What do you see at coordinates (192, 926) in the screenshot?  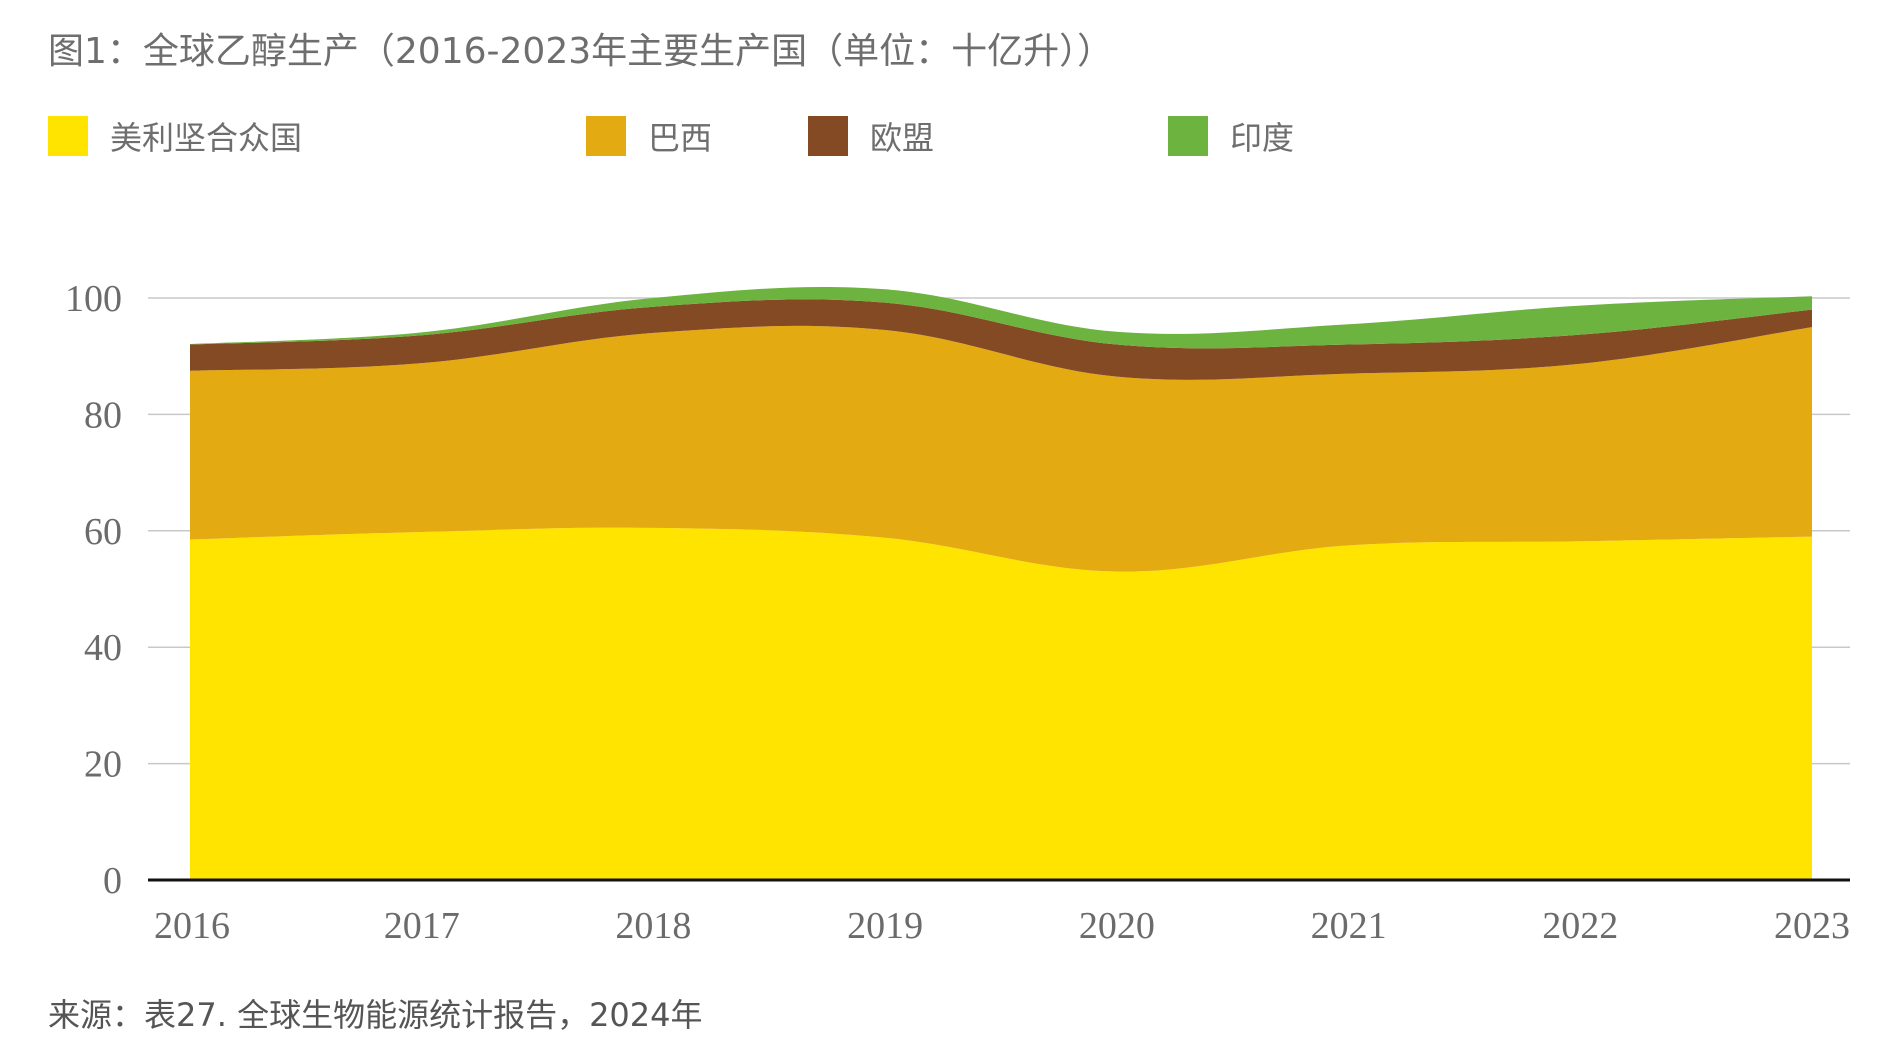 I see `x-tick-label-2016: 2016` at bounding box center [192, 926].